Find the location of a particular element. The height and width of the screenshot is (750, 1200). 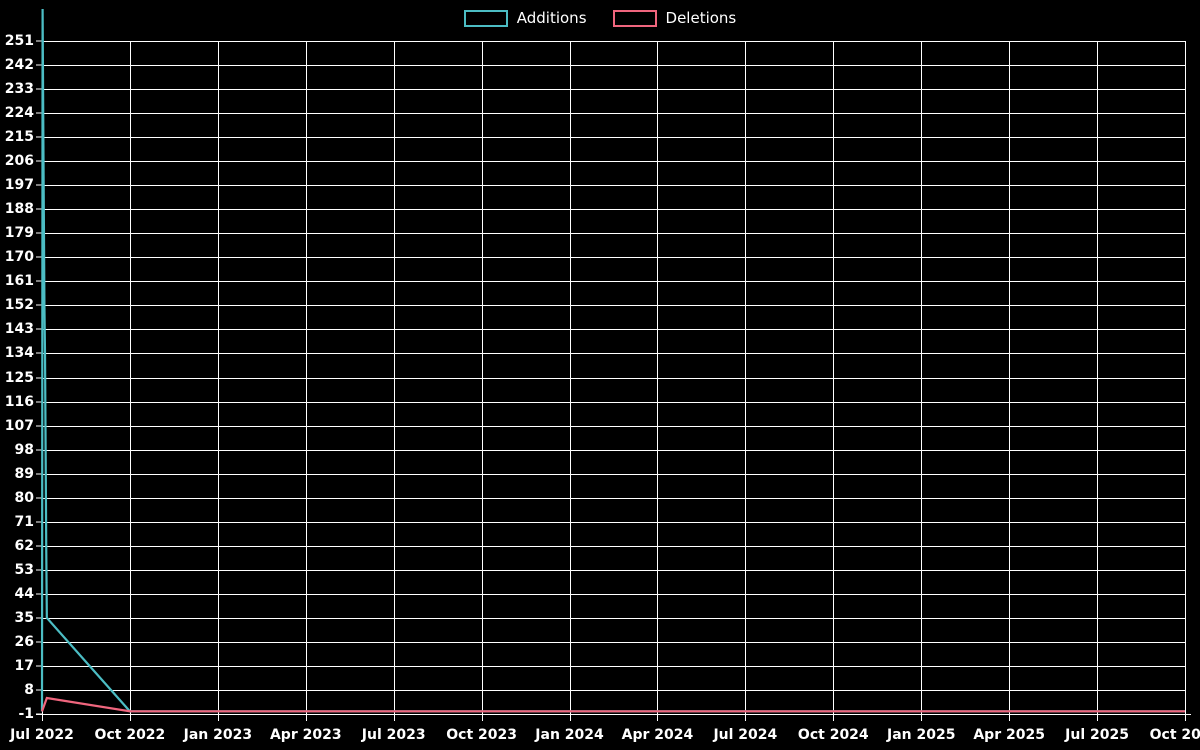

x-axis-tick-label: Jan 2025 is located at coordinates (921, 735).